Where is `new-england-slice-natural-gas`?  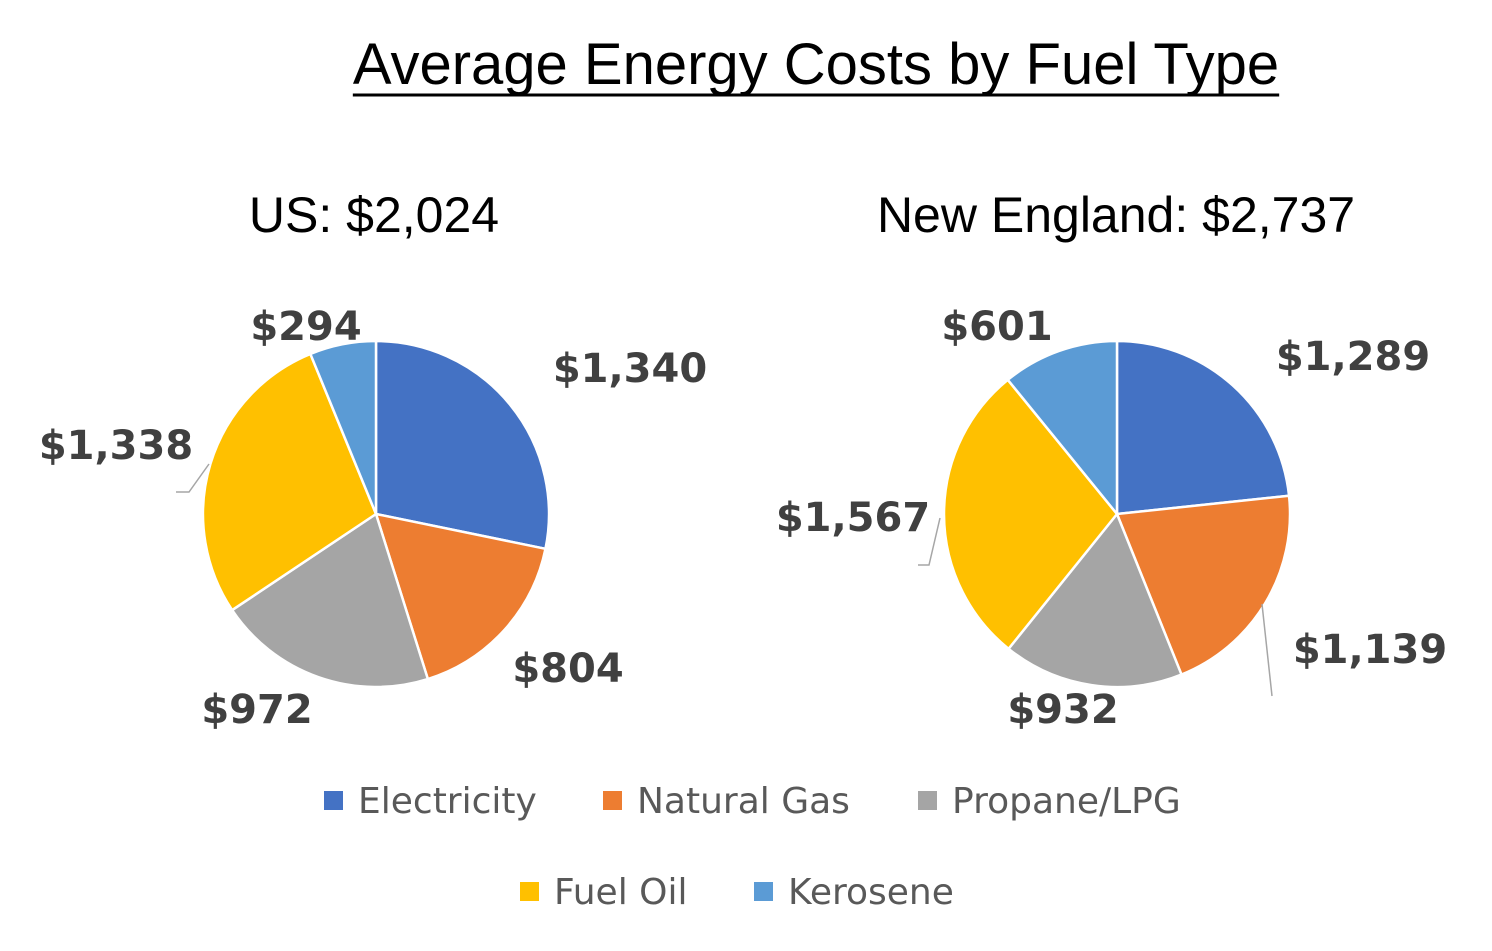 new-england-slice-natural-gas is located at coordinates (1203, 585).